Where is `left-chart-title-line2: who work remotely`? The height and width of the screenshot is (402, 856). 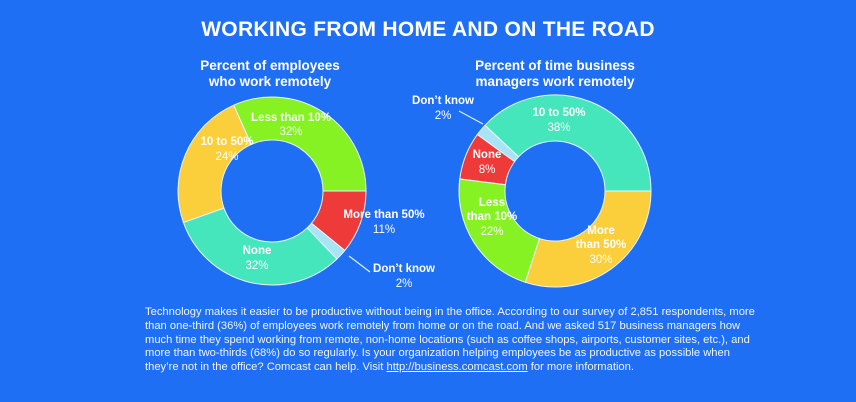 left-chart-title-line2: who work remotely is located at coordinates (270, 81).